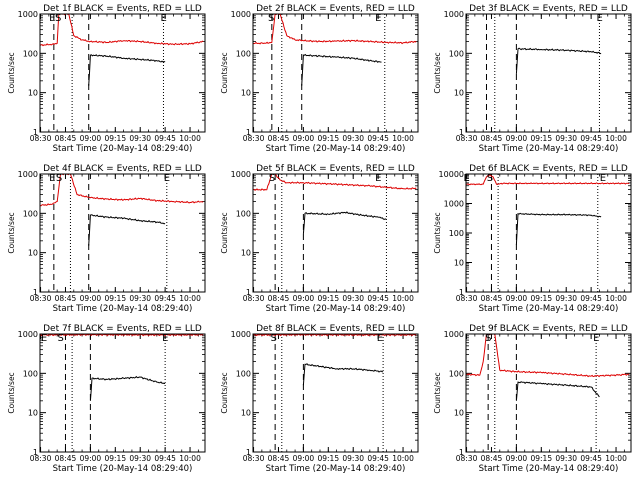  Describe the element at coordinates (122, 9) in the screenshot. I see `panel-title: Det 1f BLACK = Events, RED = LLD` at that location.